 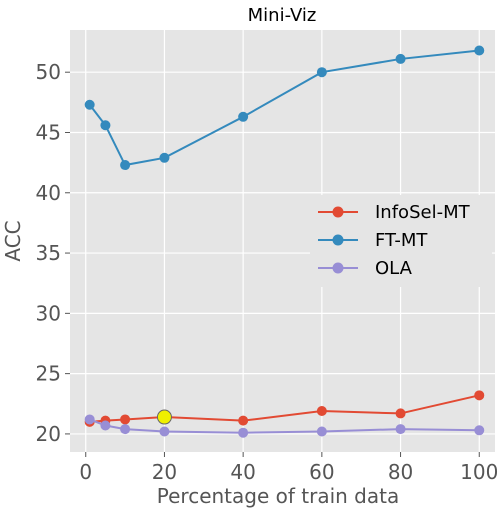 I want to click on highlight-group, so click(x=164, y=417).